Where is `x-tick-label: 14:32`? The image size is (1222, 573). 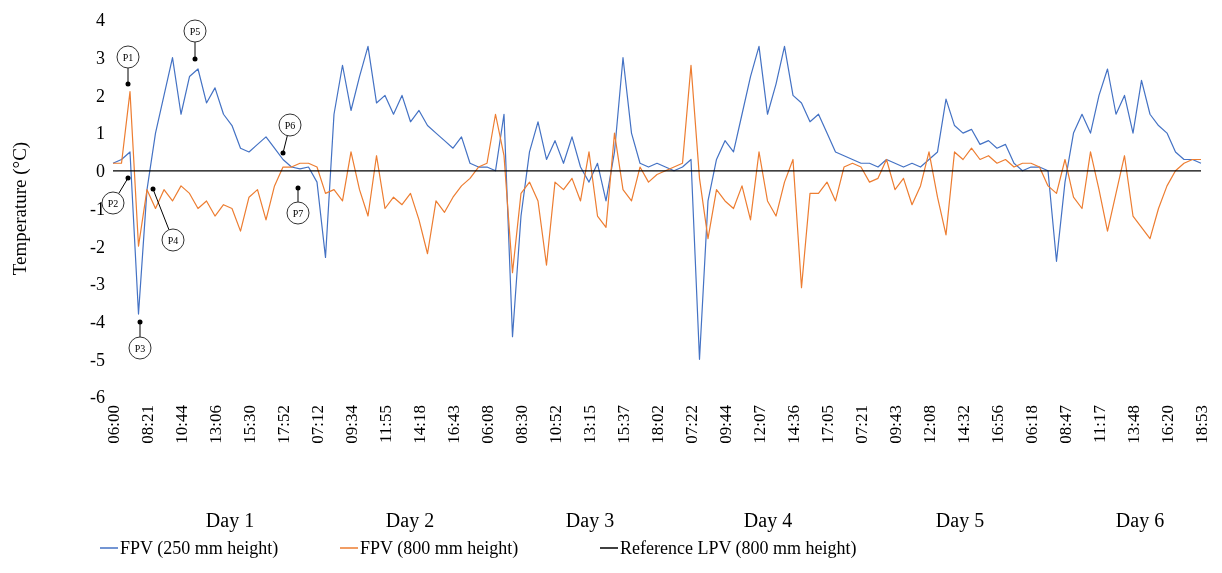 x-tick-label: 14:32 is located at coordinates (963, 424).